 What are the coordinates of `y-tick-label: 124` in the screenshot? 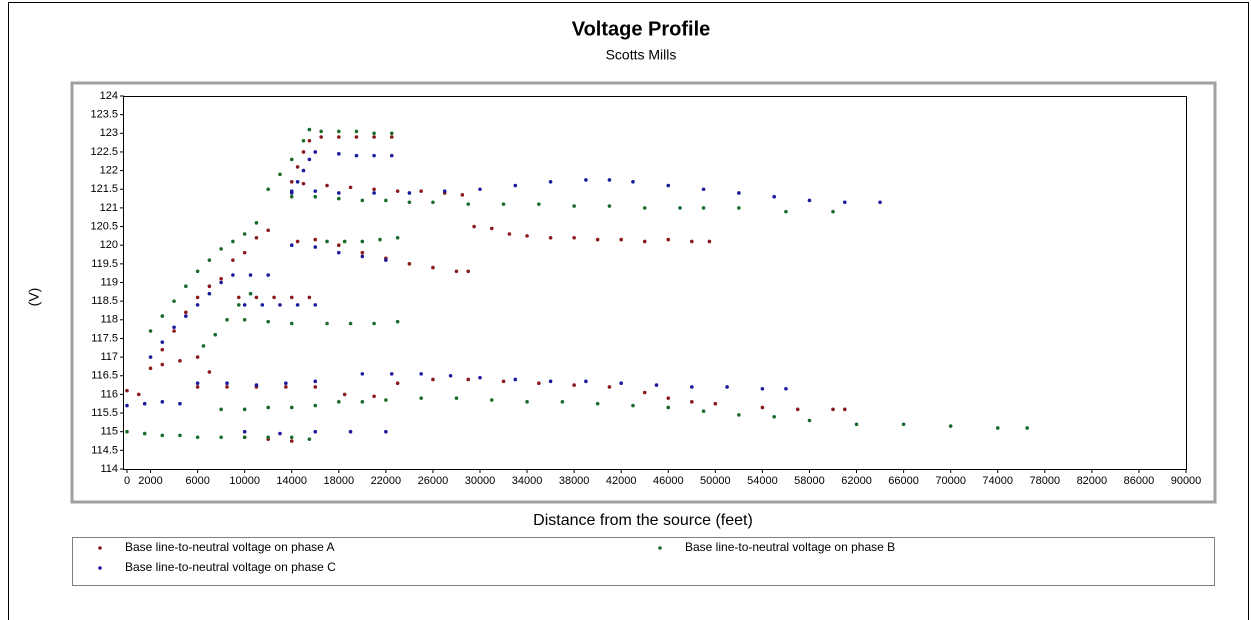 It's located at (109, 96).